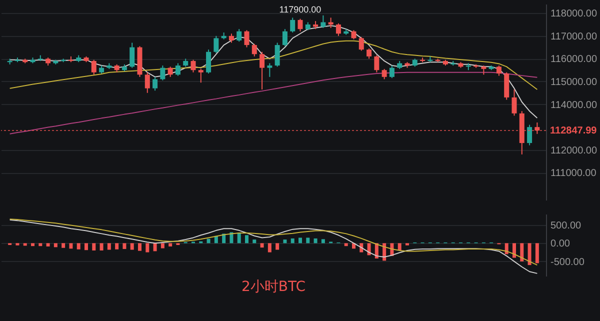 The width and height of the screenshot is (600, 321). What do you see at coordinates (300, 9) in the screenshot?
I see `annotation: 117900.00` at bounding box center [300, 9].